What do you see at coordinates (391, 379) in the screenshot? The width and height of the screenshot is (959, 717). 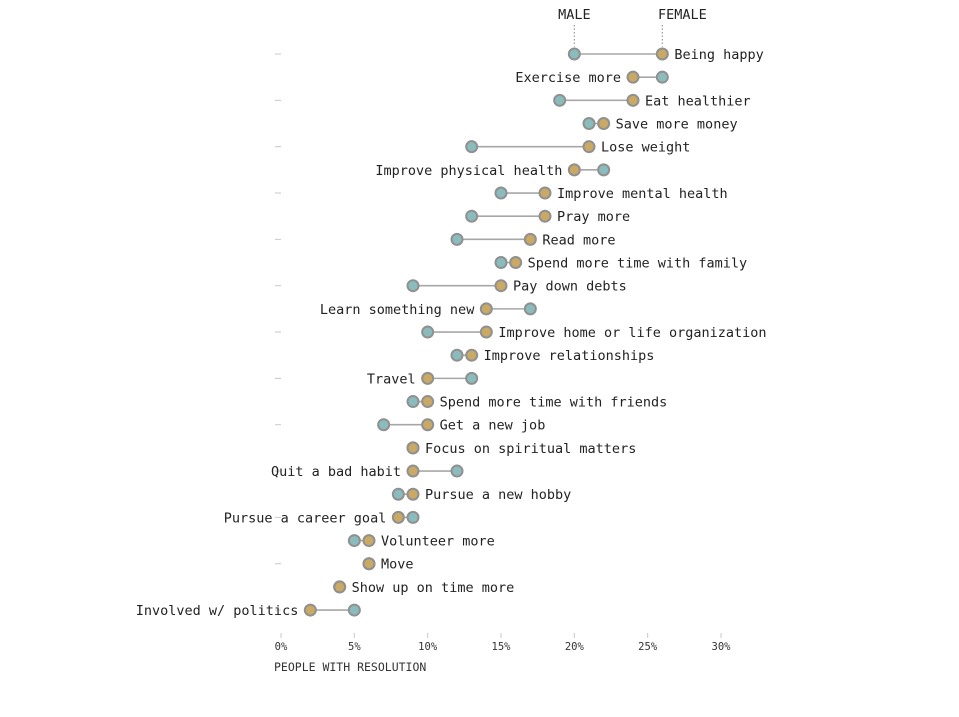 I see `category-label: Travel` at bounding box center [391, 379].